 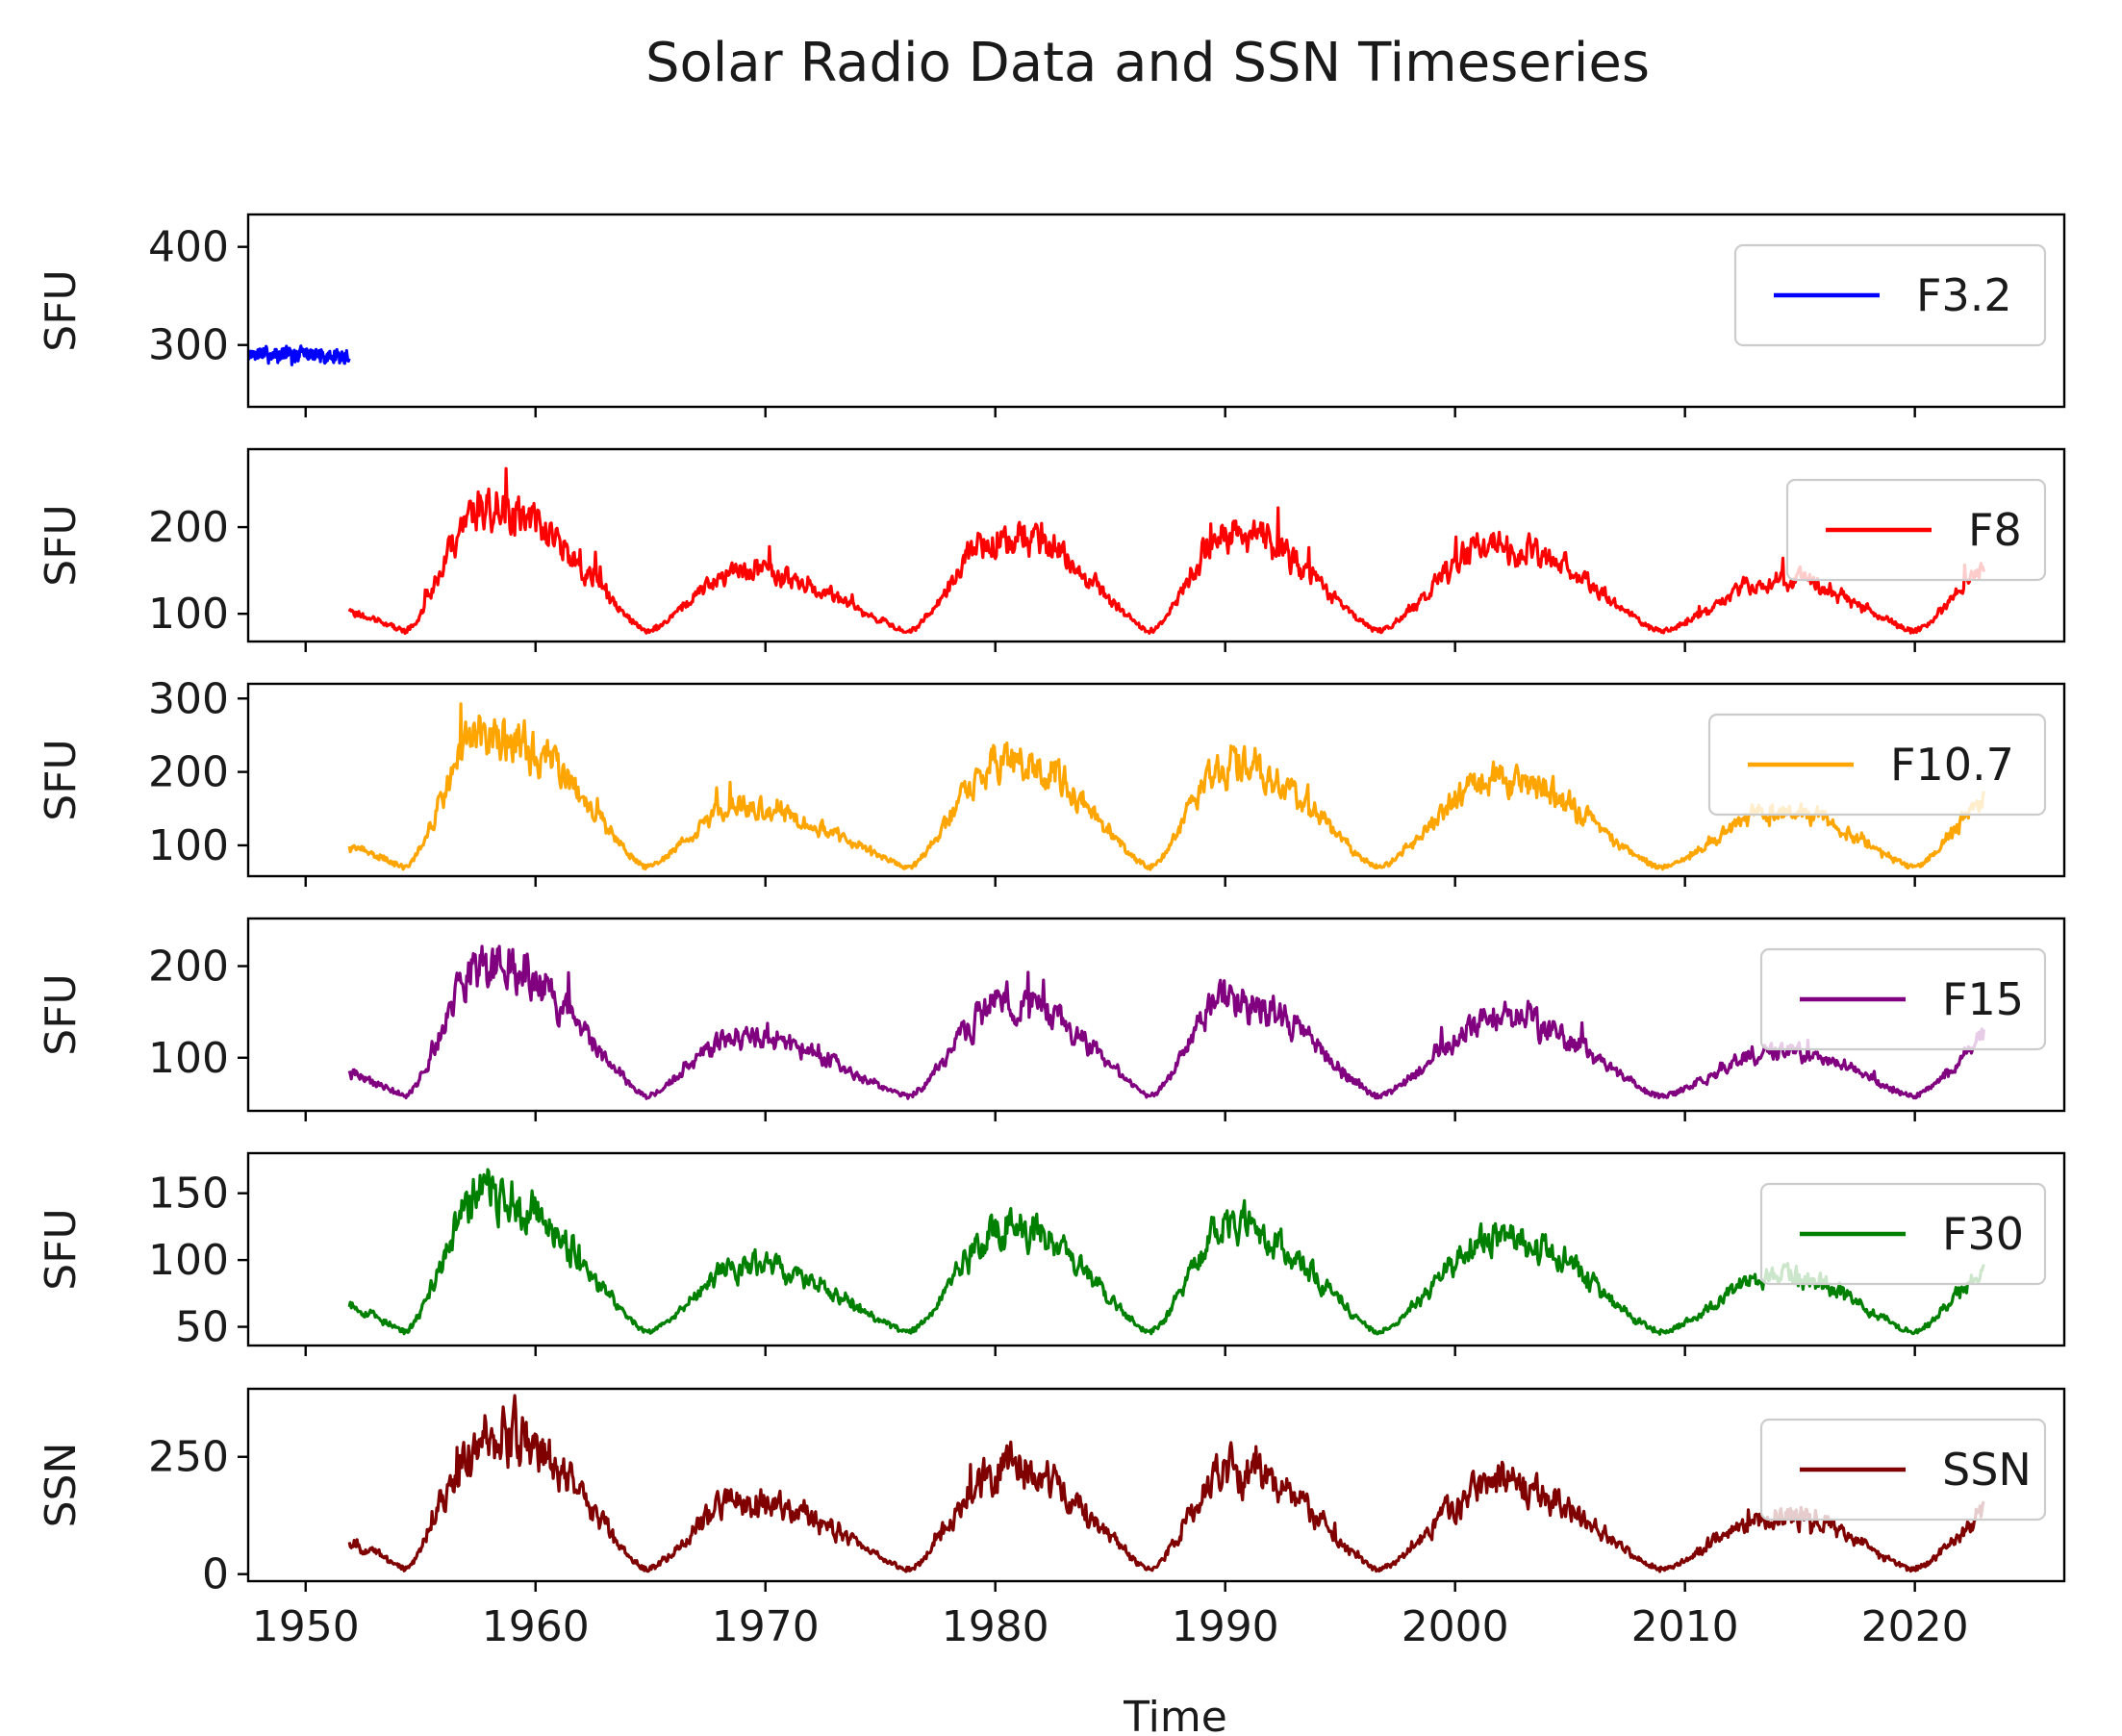 I want to click on legend: F10.7, so click(x=1877, y=765).